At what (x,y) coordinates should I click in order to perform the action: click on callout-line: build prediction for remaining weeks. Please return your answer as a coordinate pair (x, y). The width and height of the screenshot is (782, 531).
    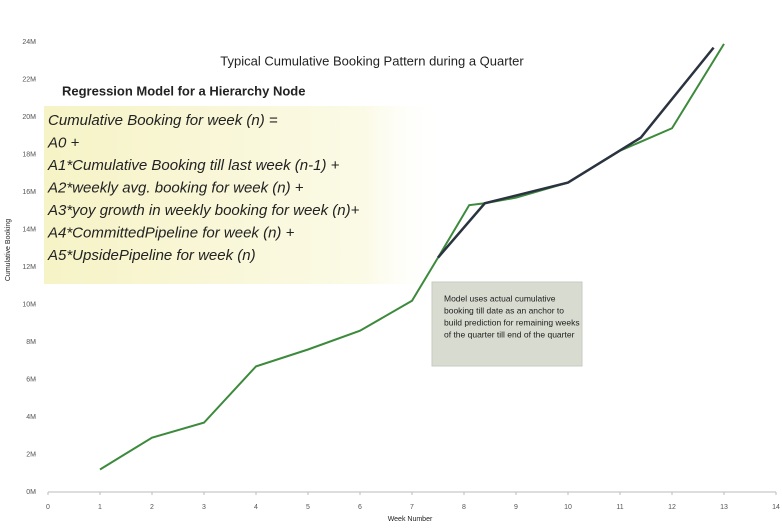
    Looking at the image, I should click on (512, 322).